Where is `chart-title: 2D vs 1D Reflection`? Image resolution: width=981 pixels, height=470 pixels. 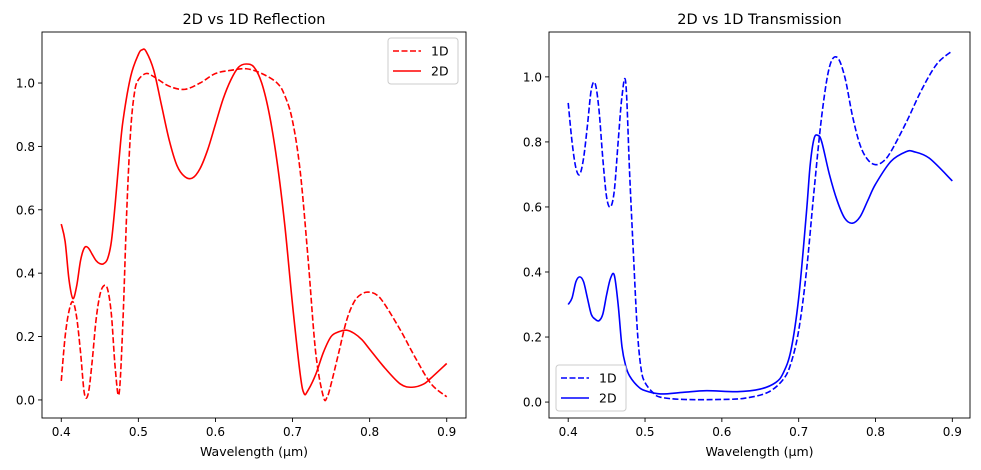 chart-title: 2D vs 1D Reflection is located at coordinates (254, 20).